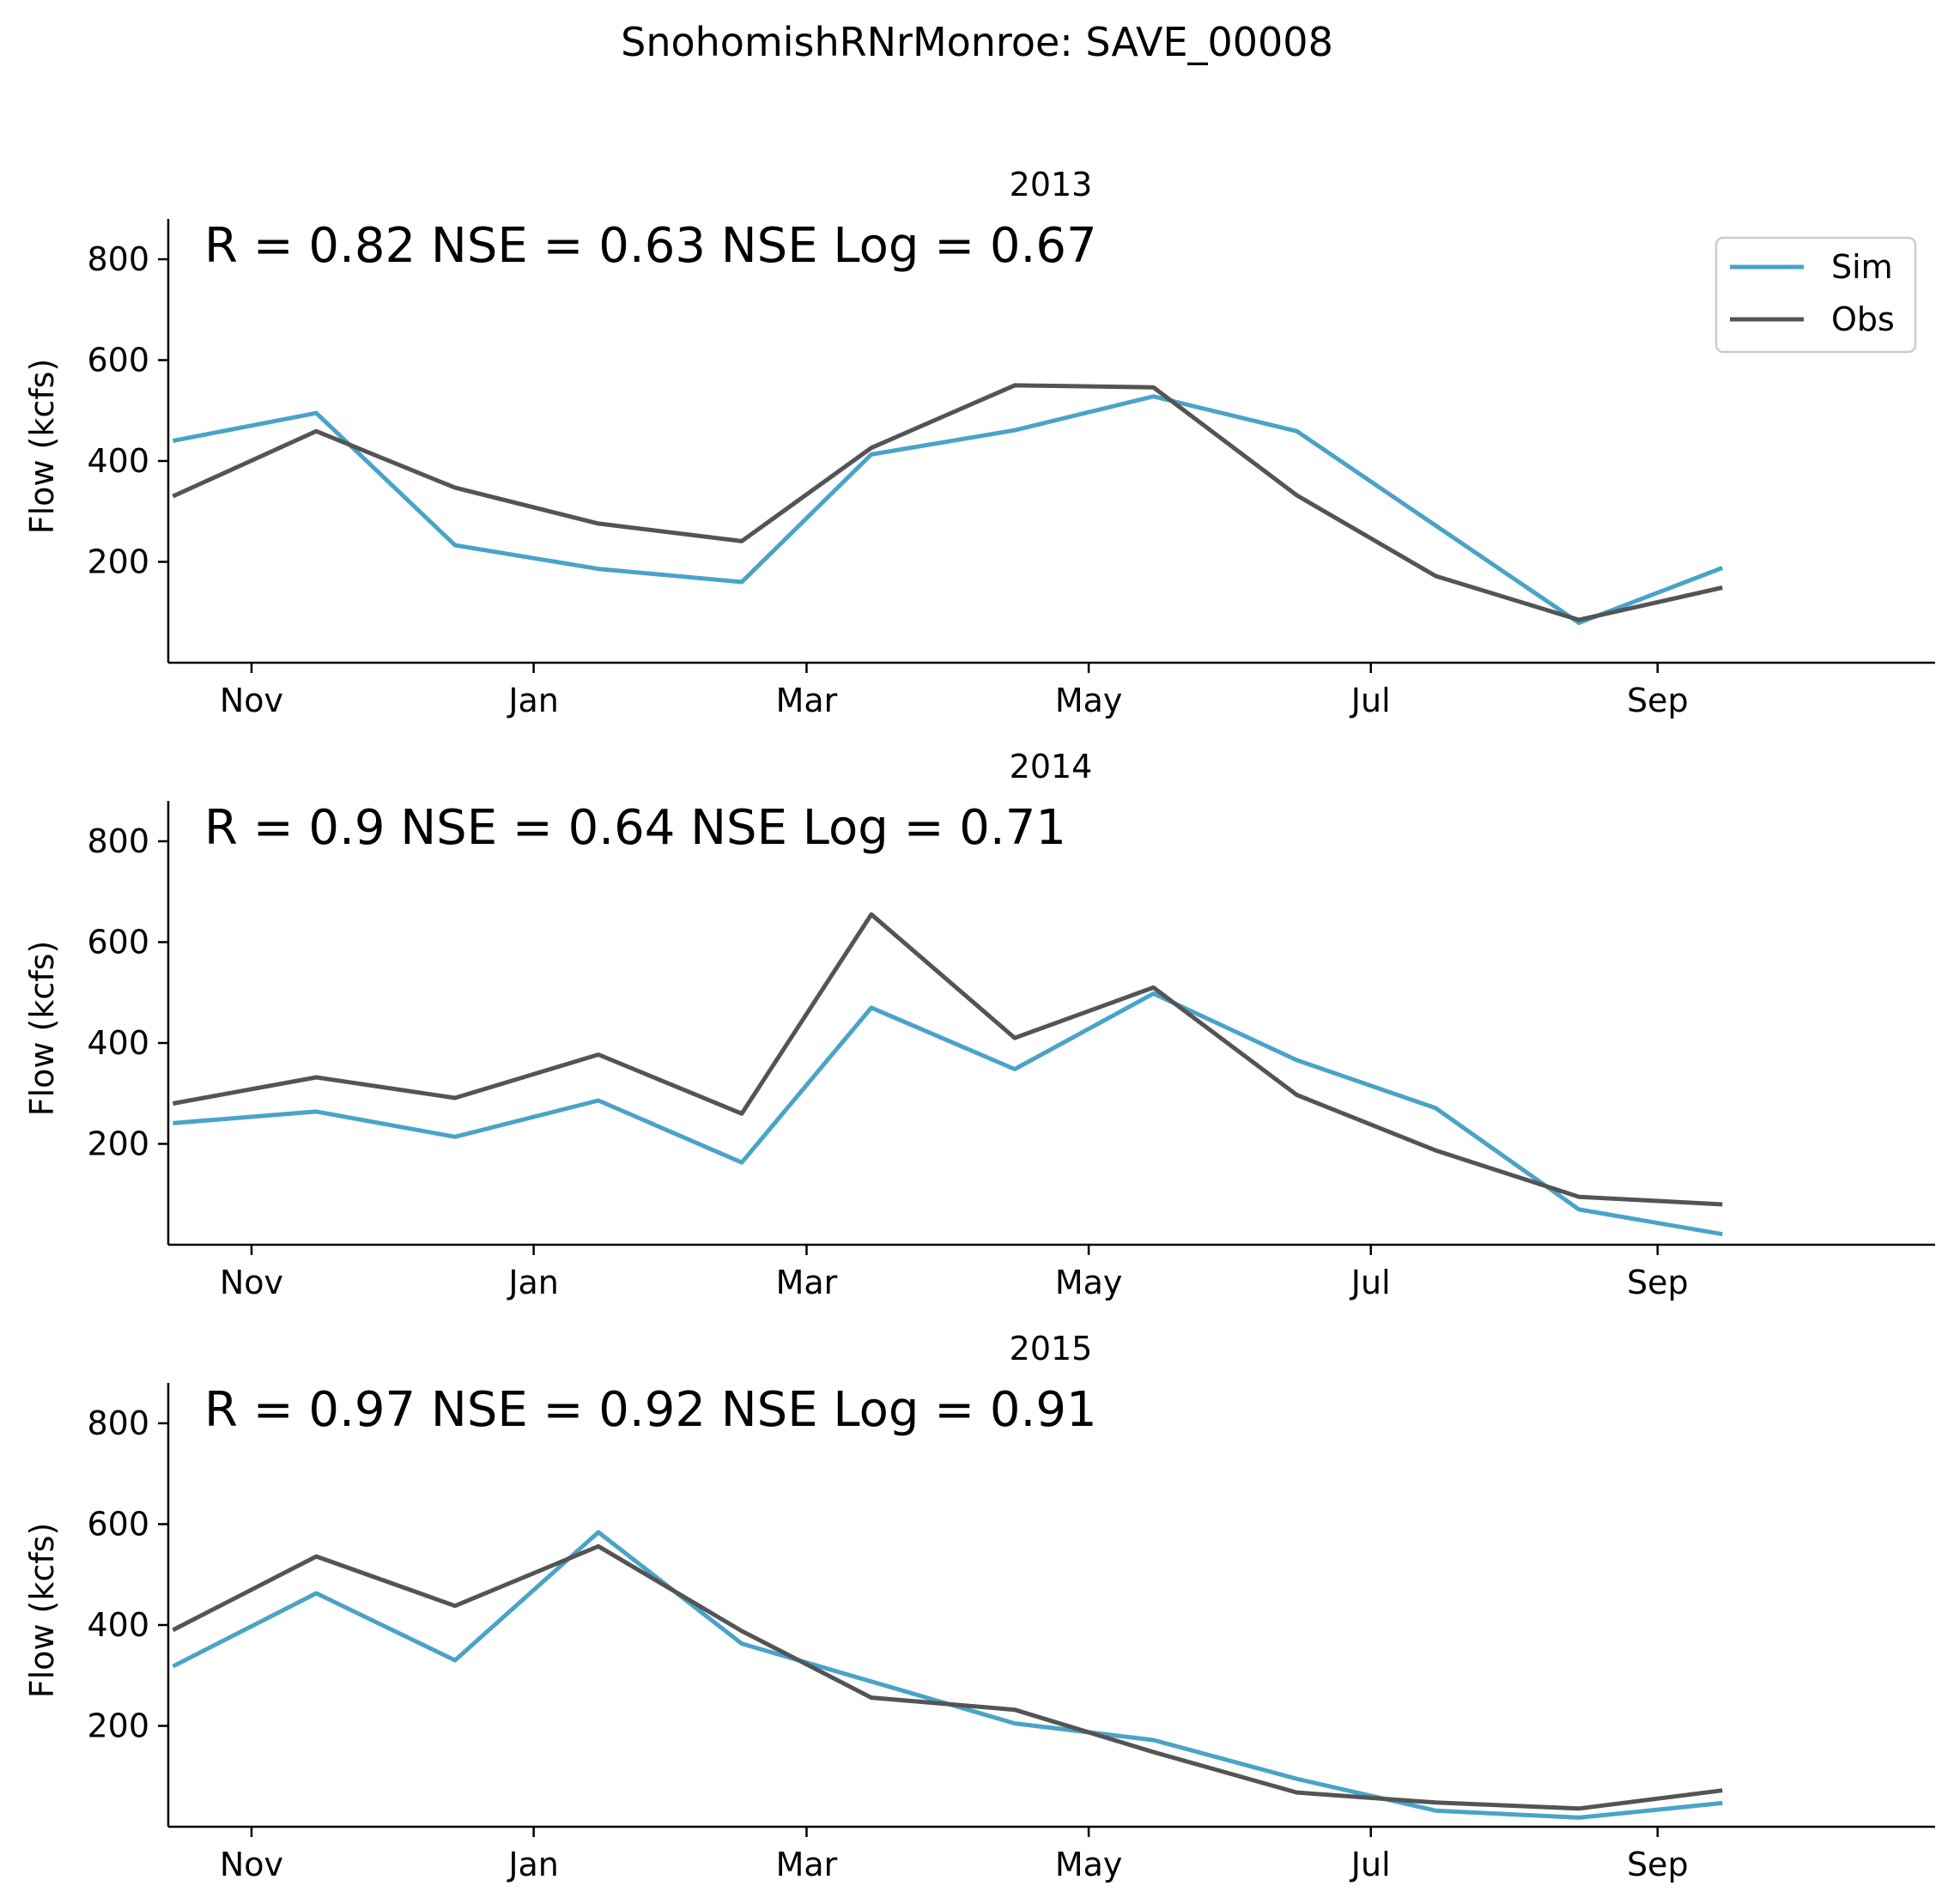 This screenshot has width=1954, height=1904. Describe the element at coordinates (635, 828) in the screenshot. I see `stats-text: R = 0.9 NSE = 0.64 NSE Log = 0.71` at that location.